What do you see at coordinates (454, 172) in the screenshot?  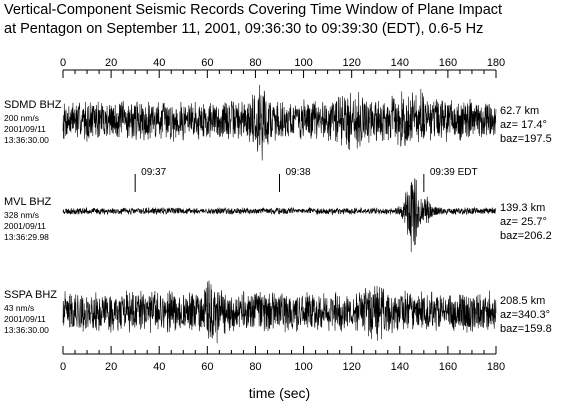 I see `time-marker-label: 09:39 EDT` at bounding box center [454, 172].